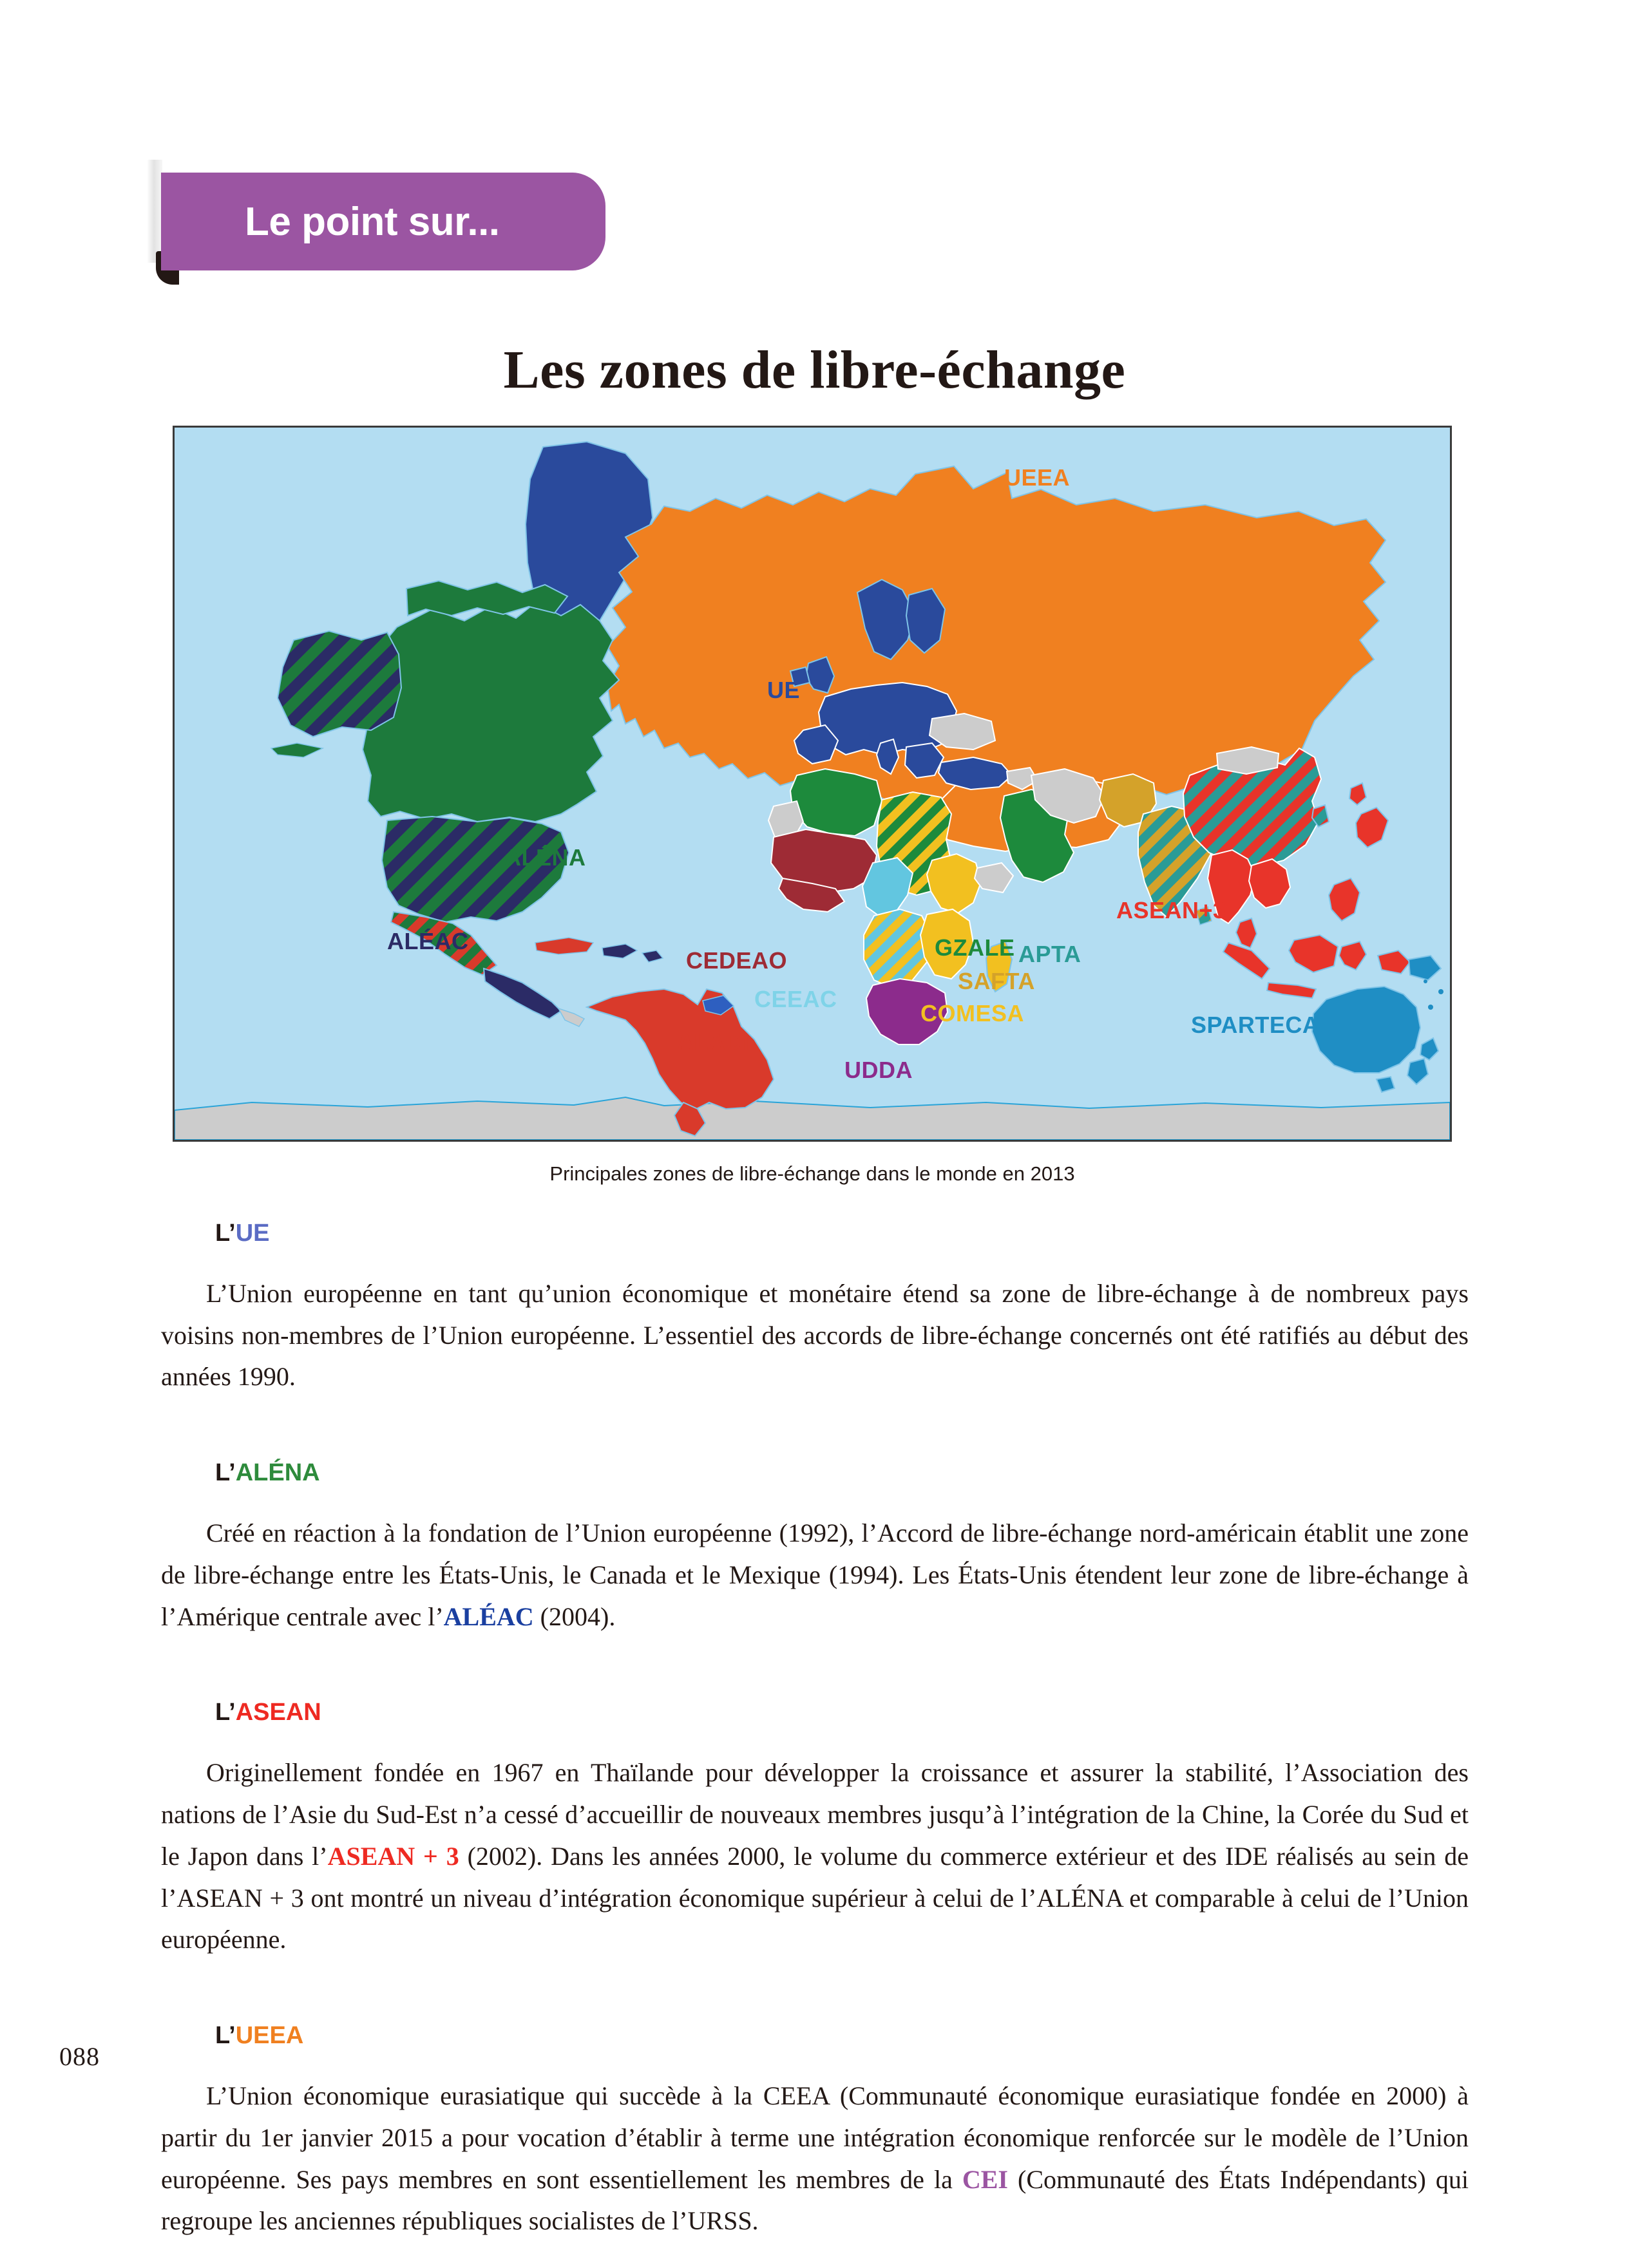 The width and height of the screenshot is (1629, 2268). What do you see at coordinates (393, 1856) in the screenshot?
I see `keyword-asean-plus-3: ASEAN + 3` at bounding box center [393, 1856].